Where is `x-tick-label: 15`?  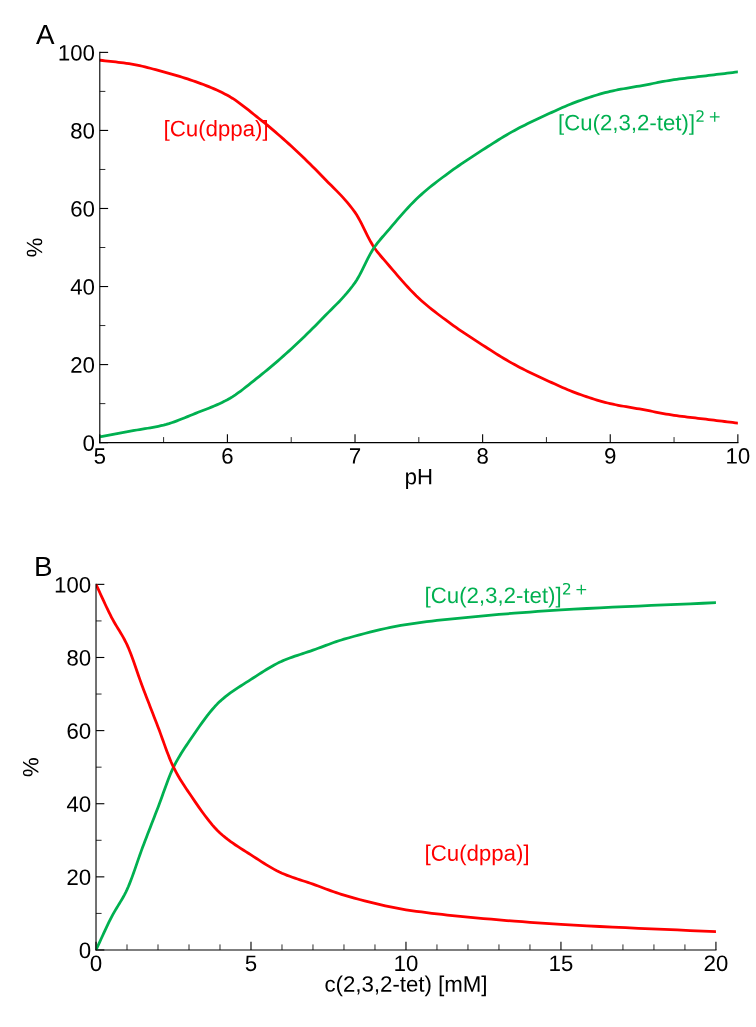
x-tick-label: 15 is located at coordinates (561, 963).